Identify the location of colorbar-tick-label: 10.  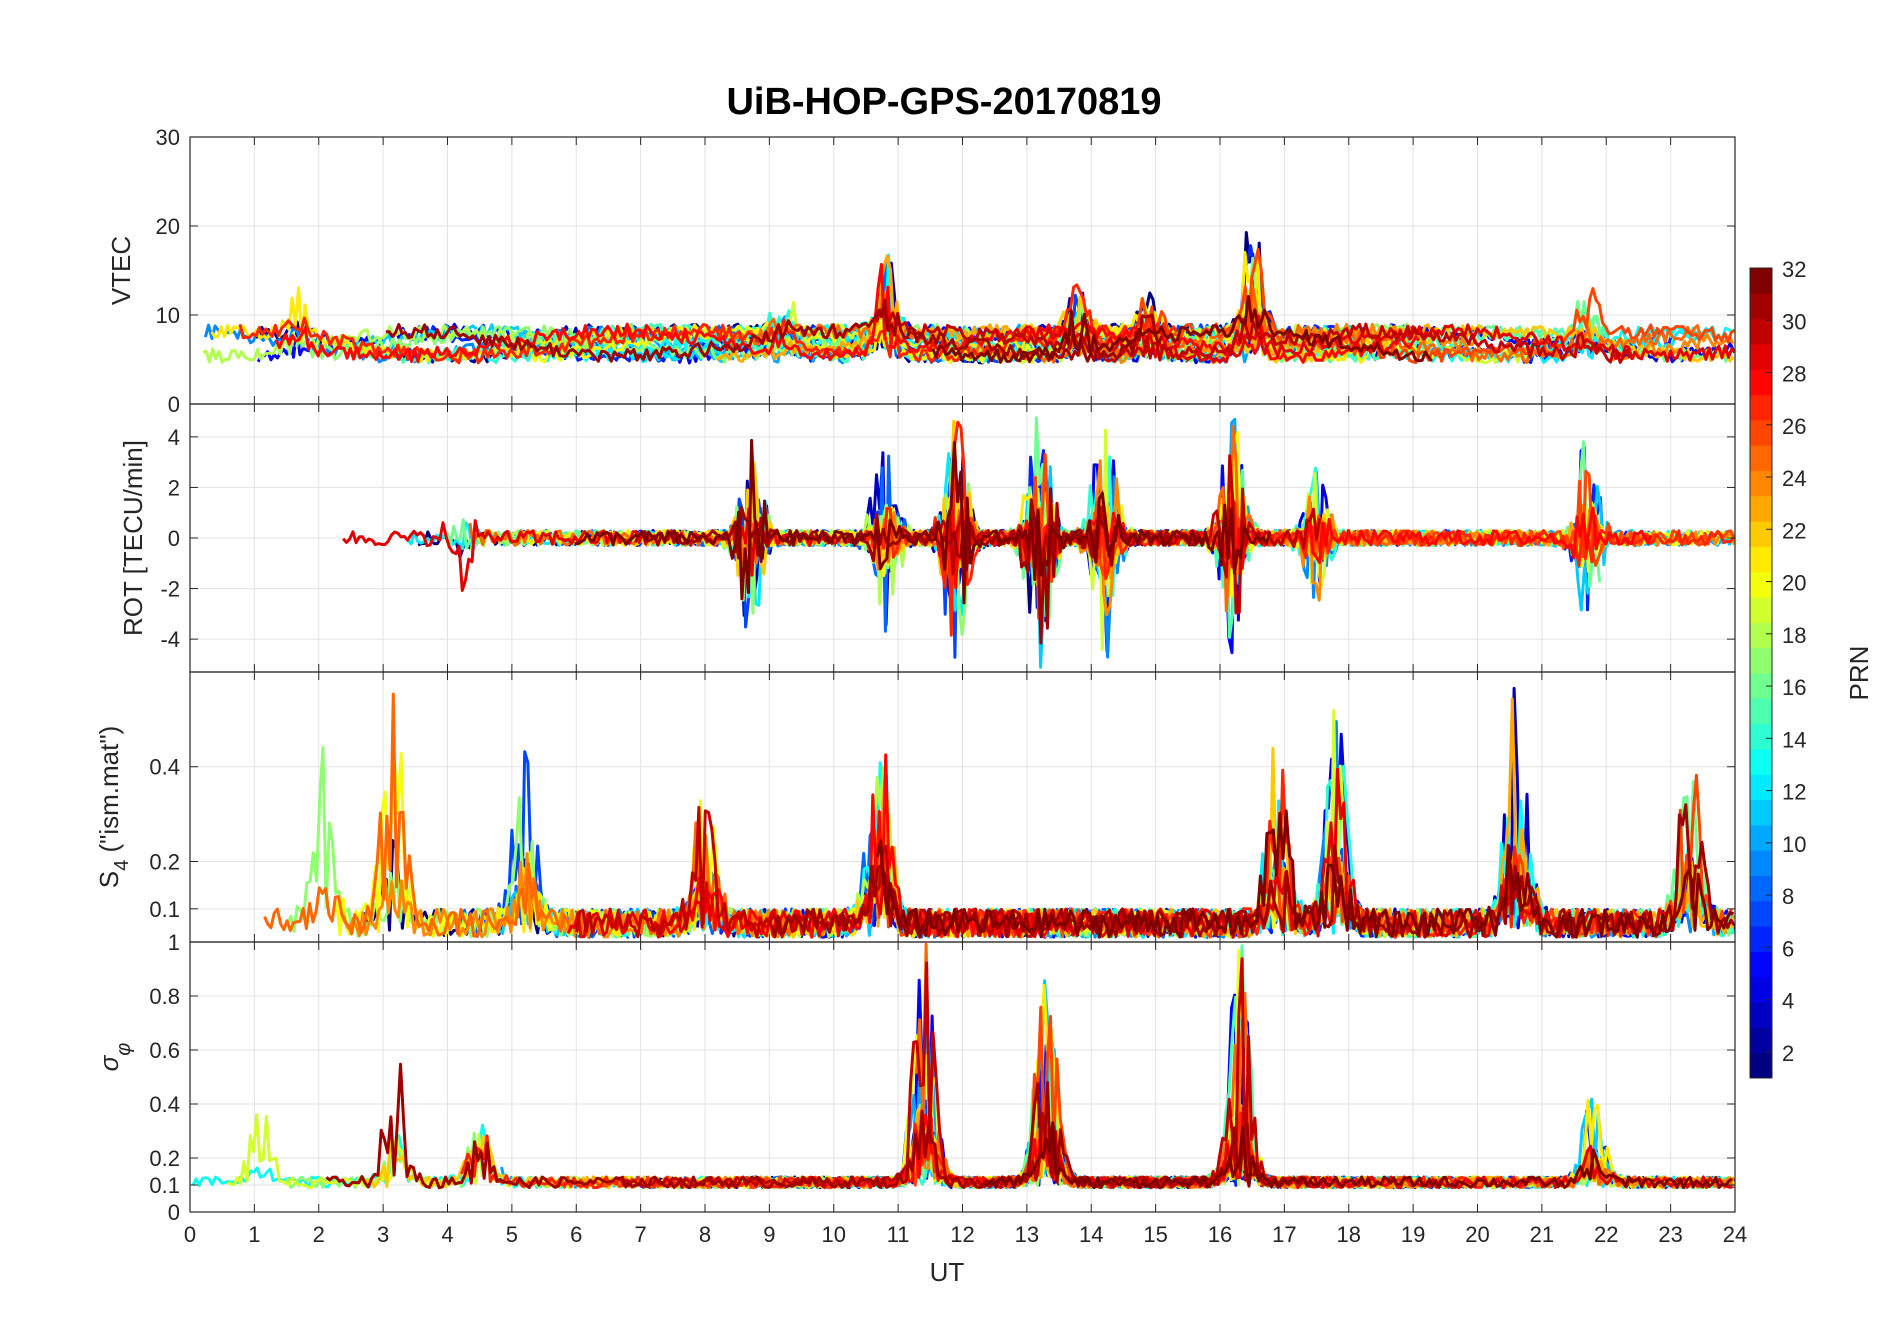
(1794, 844).